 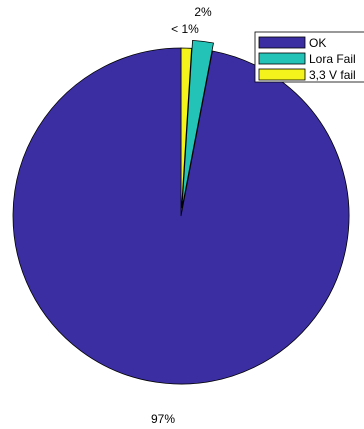 What do you see at coordinates (185, 29) in the screenshot?
I see `slice-label-3-3-v-fail: < 1%` at bounding box center [185, 29].